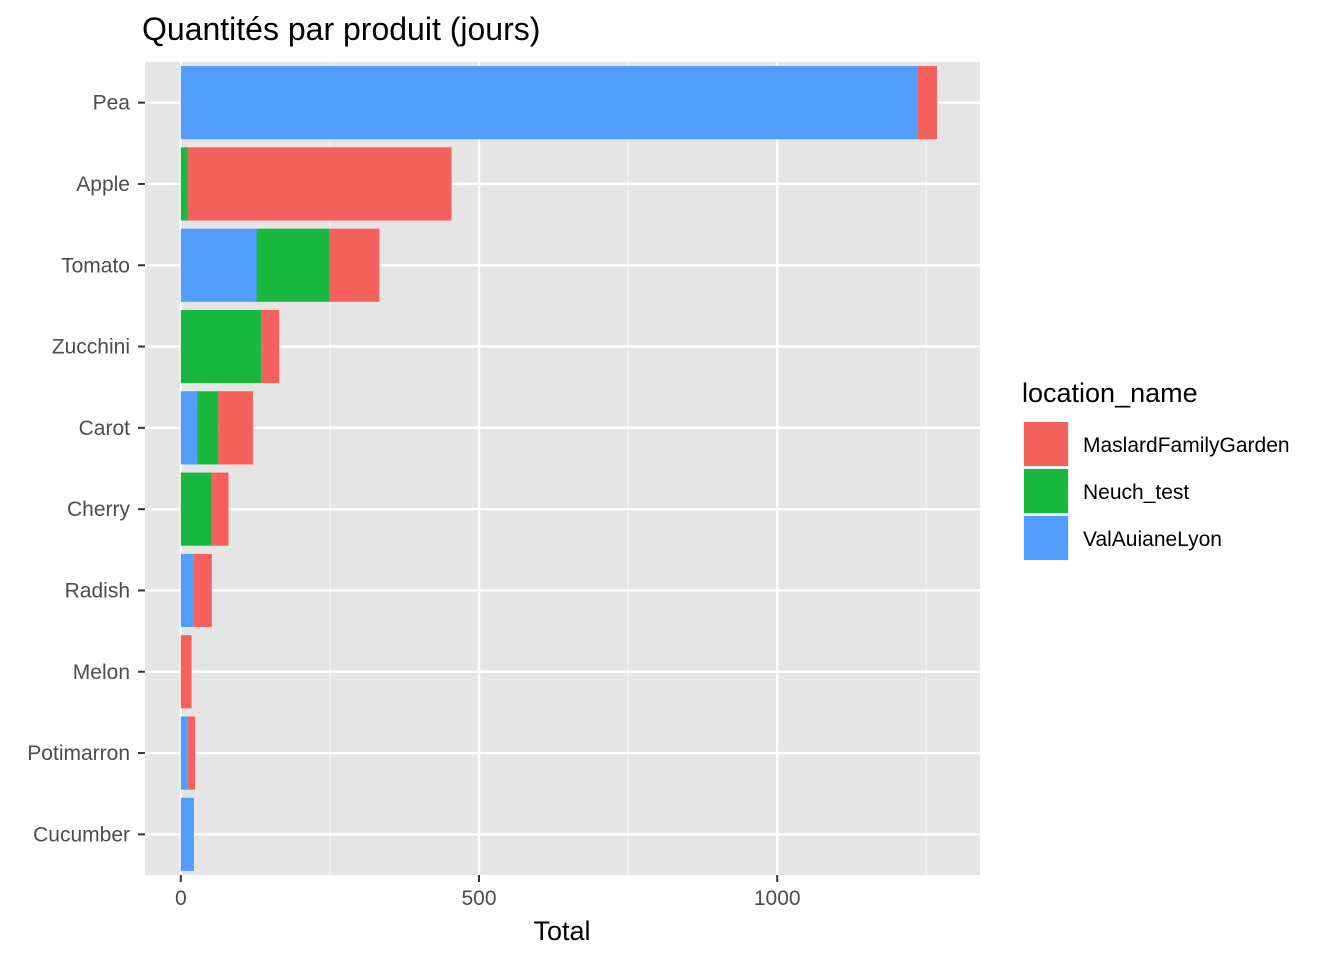  I want to click on legend-label: MaslardFamilyGarden, so click(1186, 445).